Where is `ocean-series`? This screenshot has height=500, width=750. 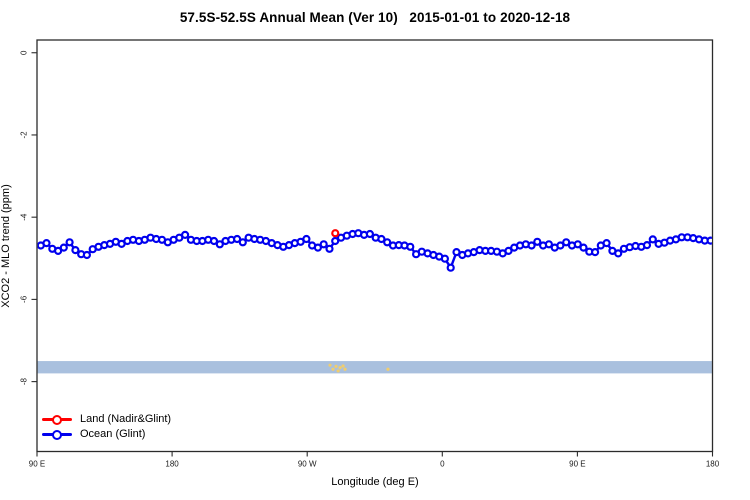
ocean-series is located at coordinates (374, 250).